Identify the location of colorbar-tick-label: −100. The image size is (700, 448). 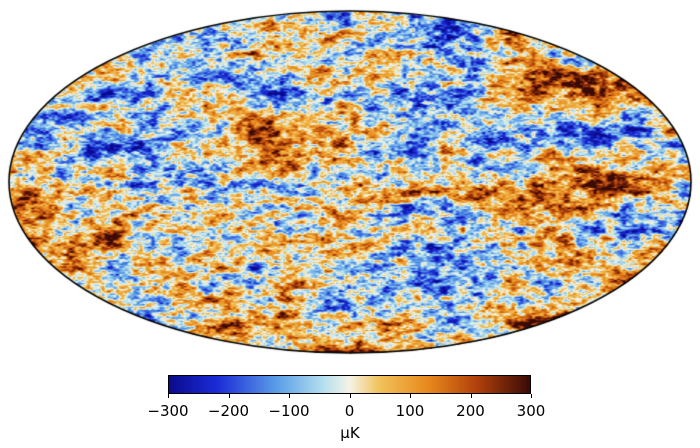
(289, 411).